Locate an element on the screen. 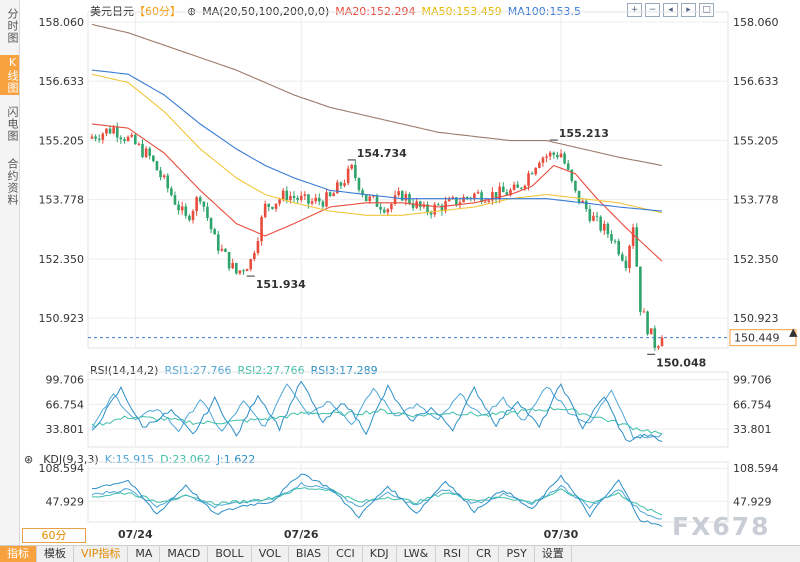 This screenshot has width=800, height=562. y-tick-right-0-2: 155.205 is located at coordinates (756, 140).